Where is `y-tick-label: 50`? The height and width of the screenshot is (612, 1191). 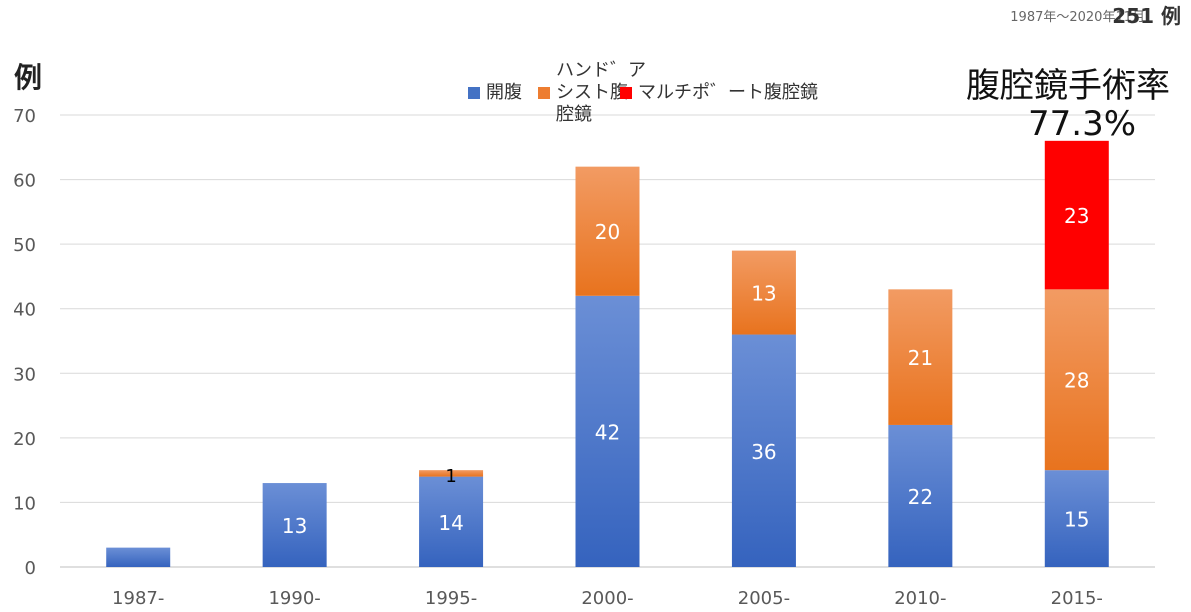
y-tick-label: 50 is located at coordinates (24, 245).